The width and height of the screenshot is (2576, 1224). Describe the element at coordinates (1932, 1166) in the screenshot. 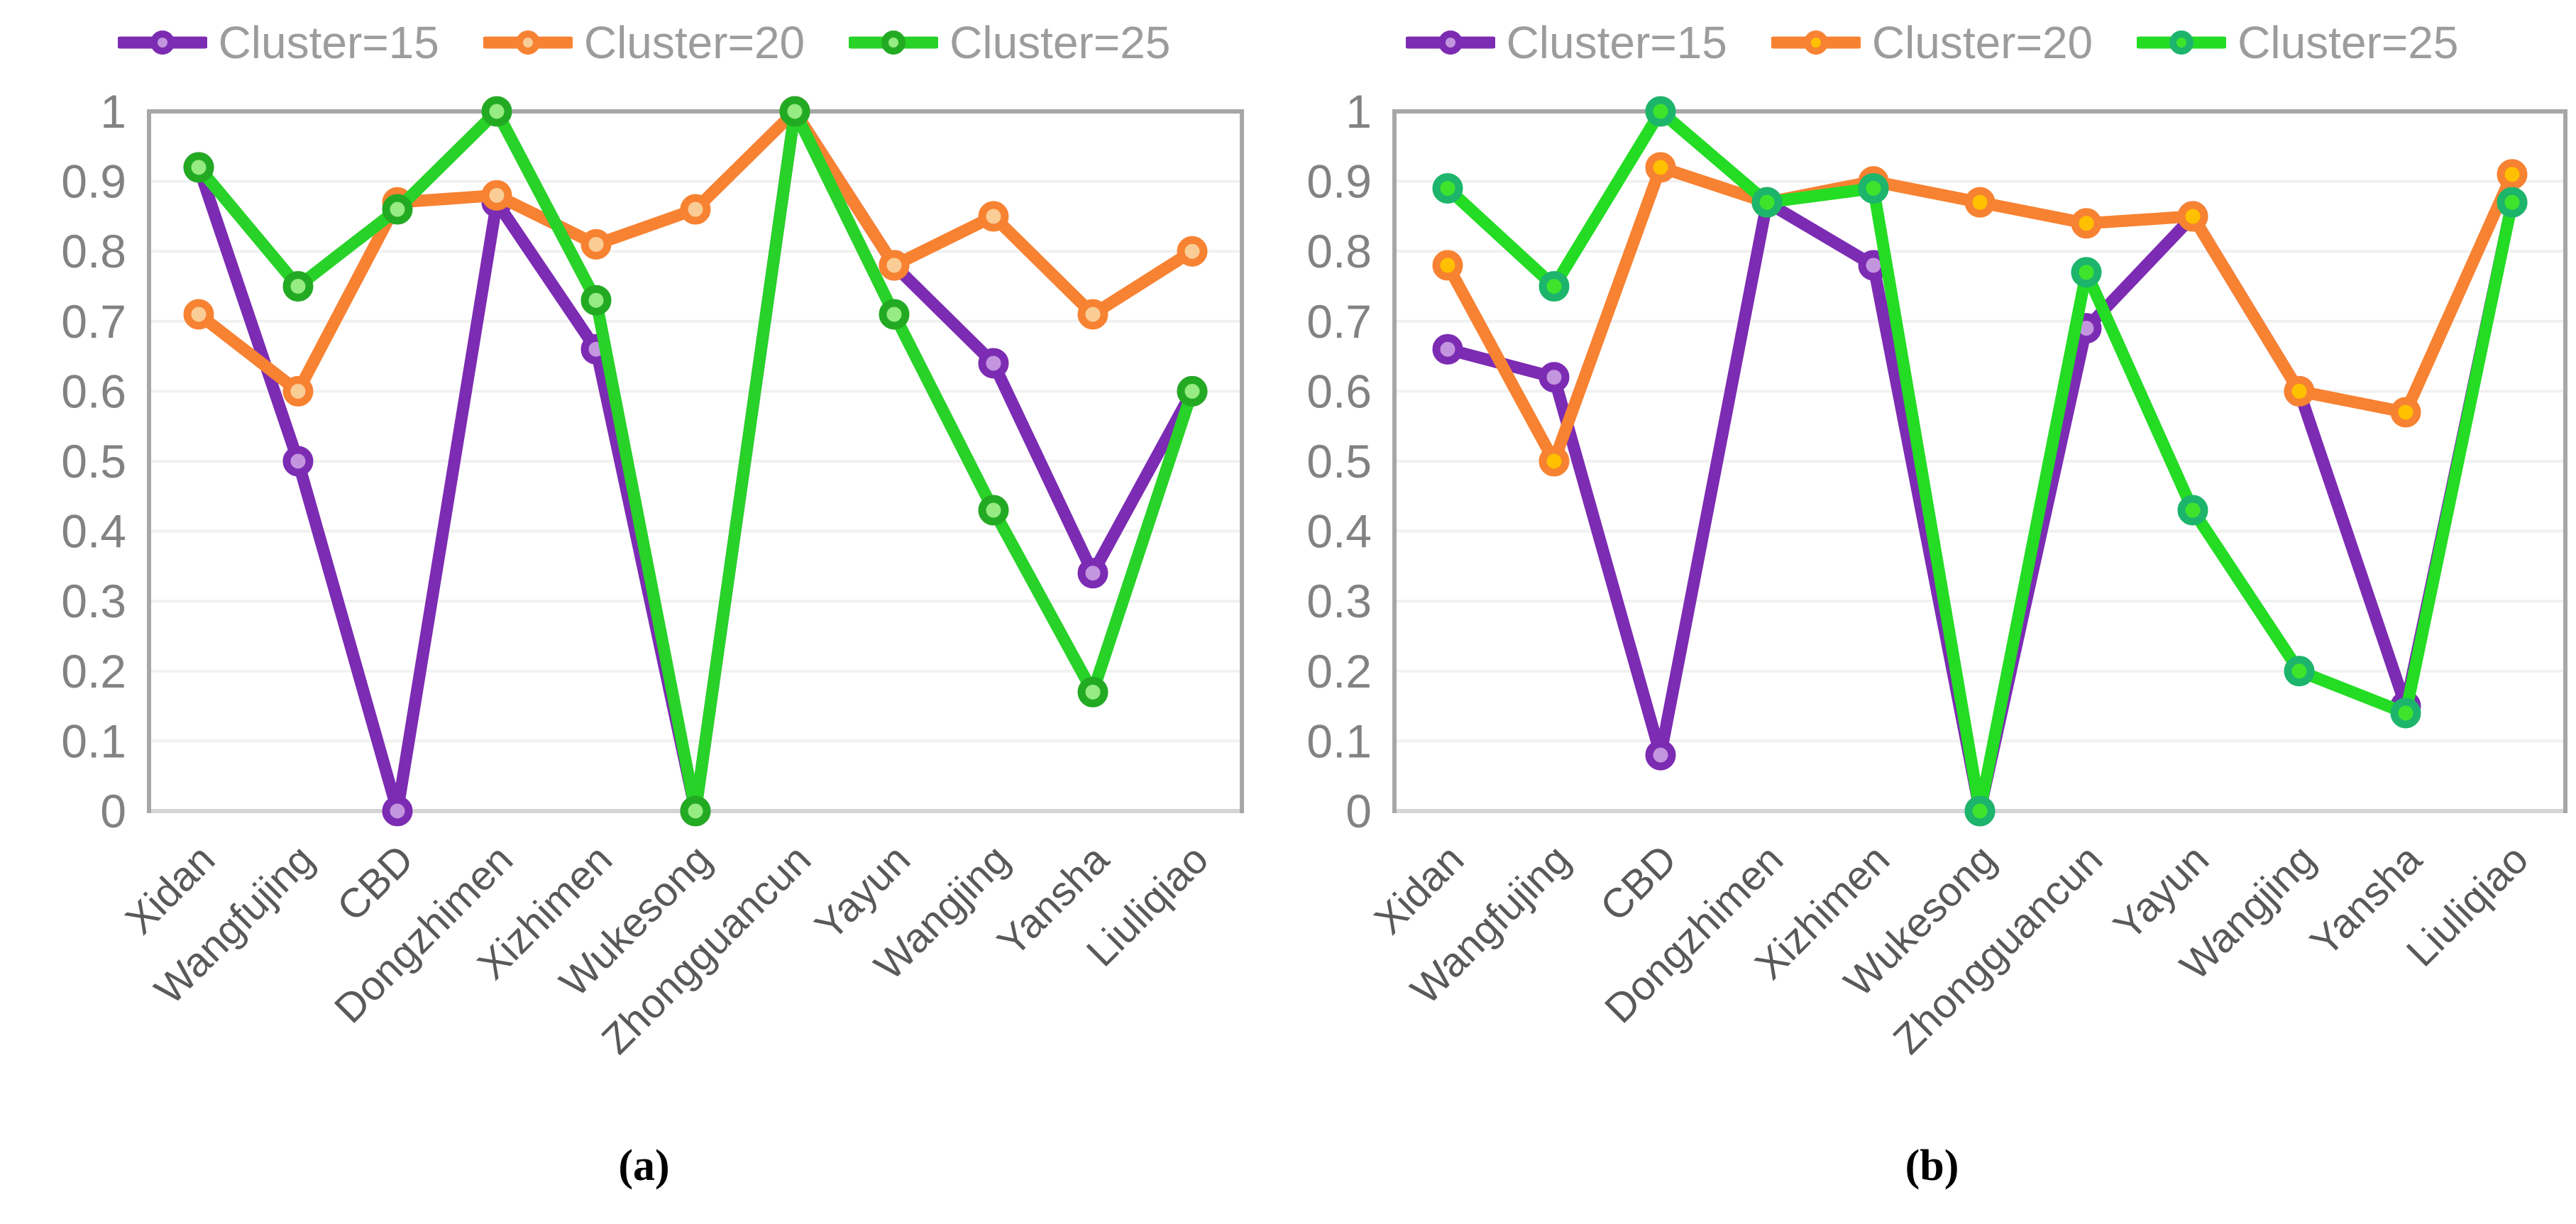

I see `caption-b: (b)` at that location.